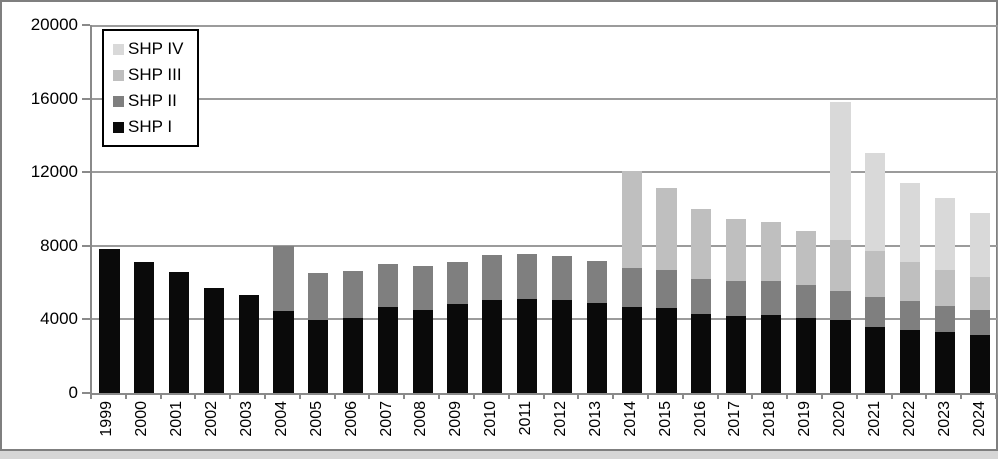 The width and height of the screenshot is (998, 459). What do you see at coordinates (979, 302) in the screenshot?
I see `bar-2024` at bounding box center [979, 302].